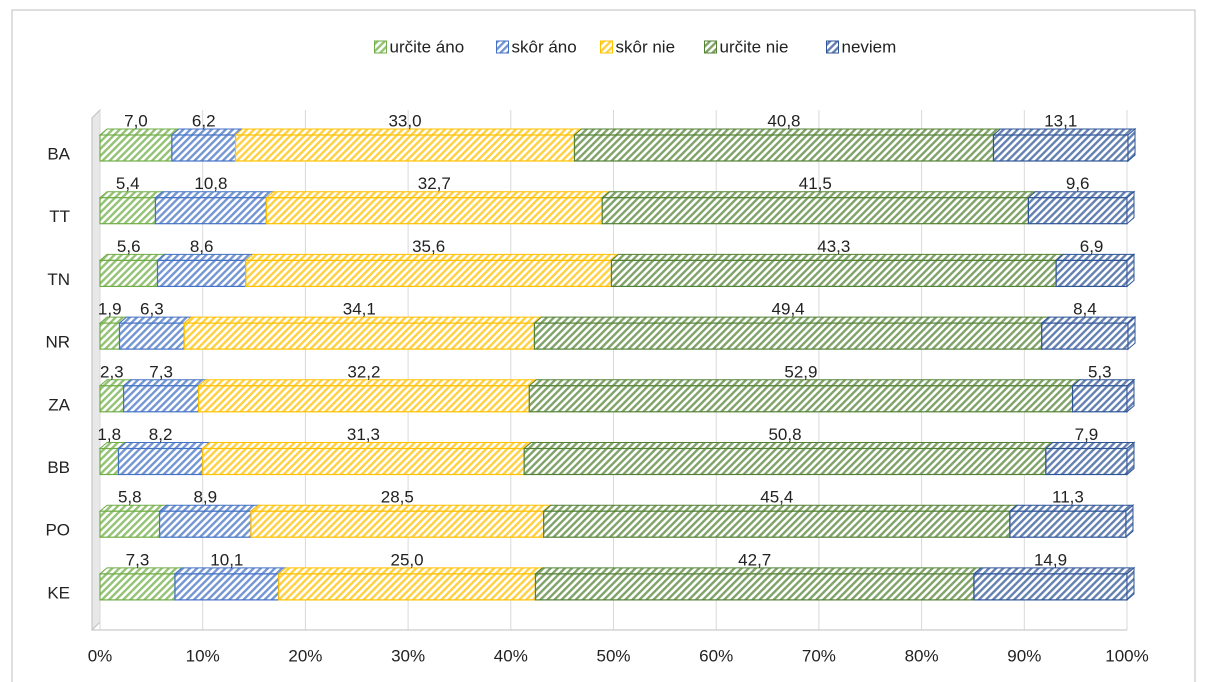 This screenshot has height=682, width=1205. Describe the element at coordinates (800, 371) in the screenshot. I see `data-label: 52,9` at that location.